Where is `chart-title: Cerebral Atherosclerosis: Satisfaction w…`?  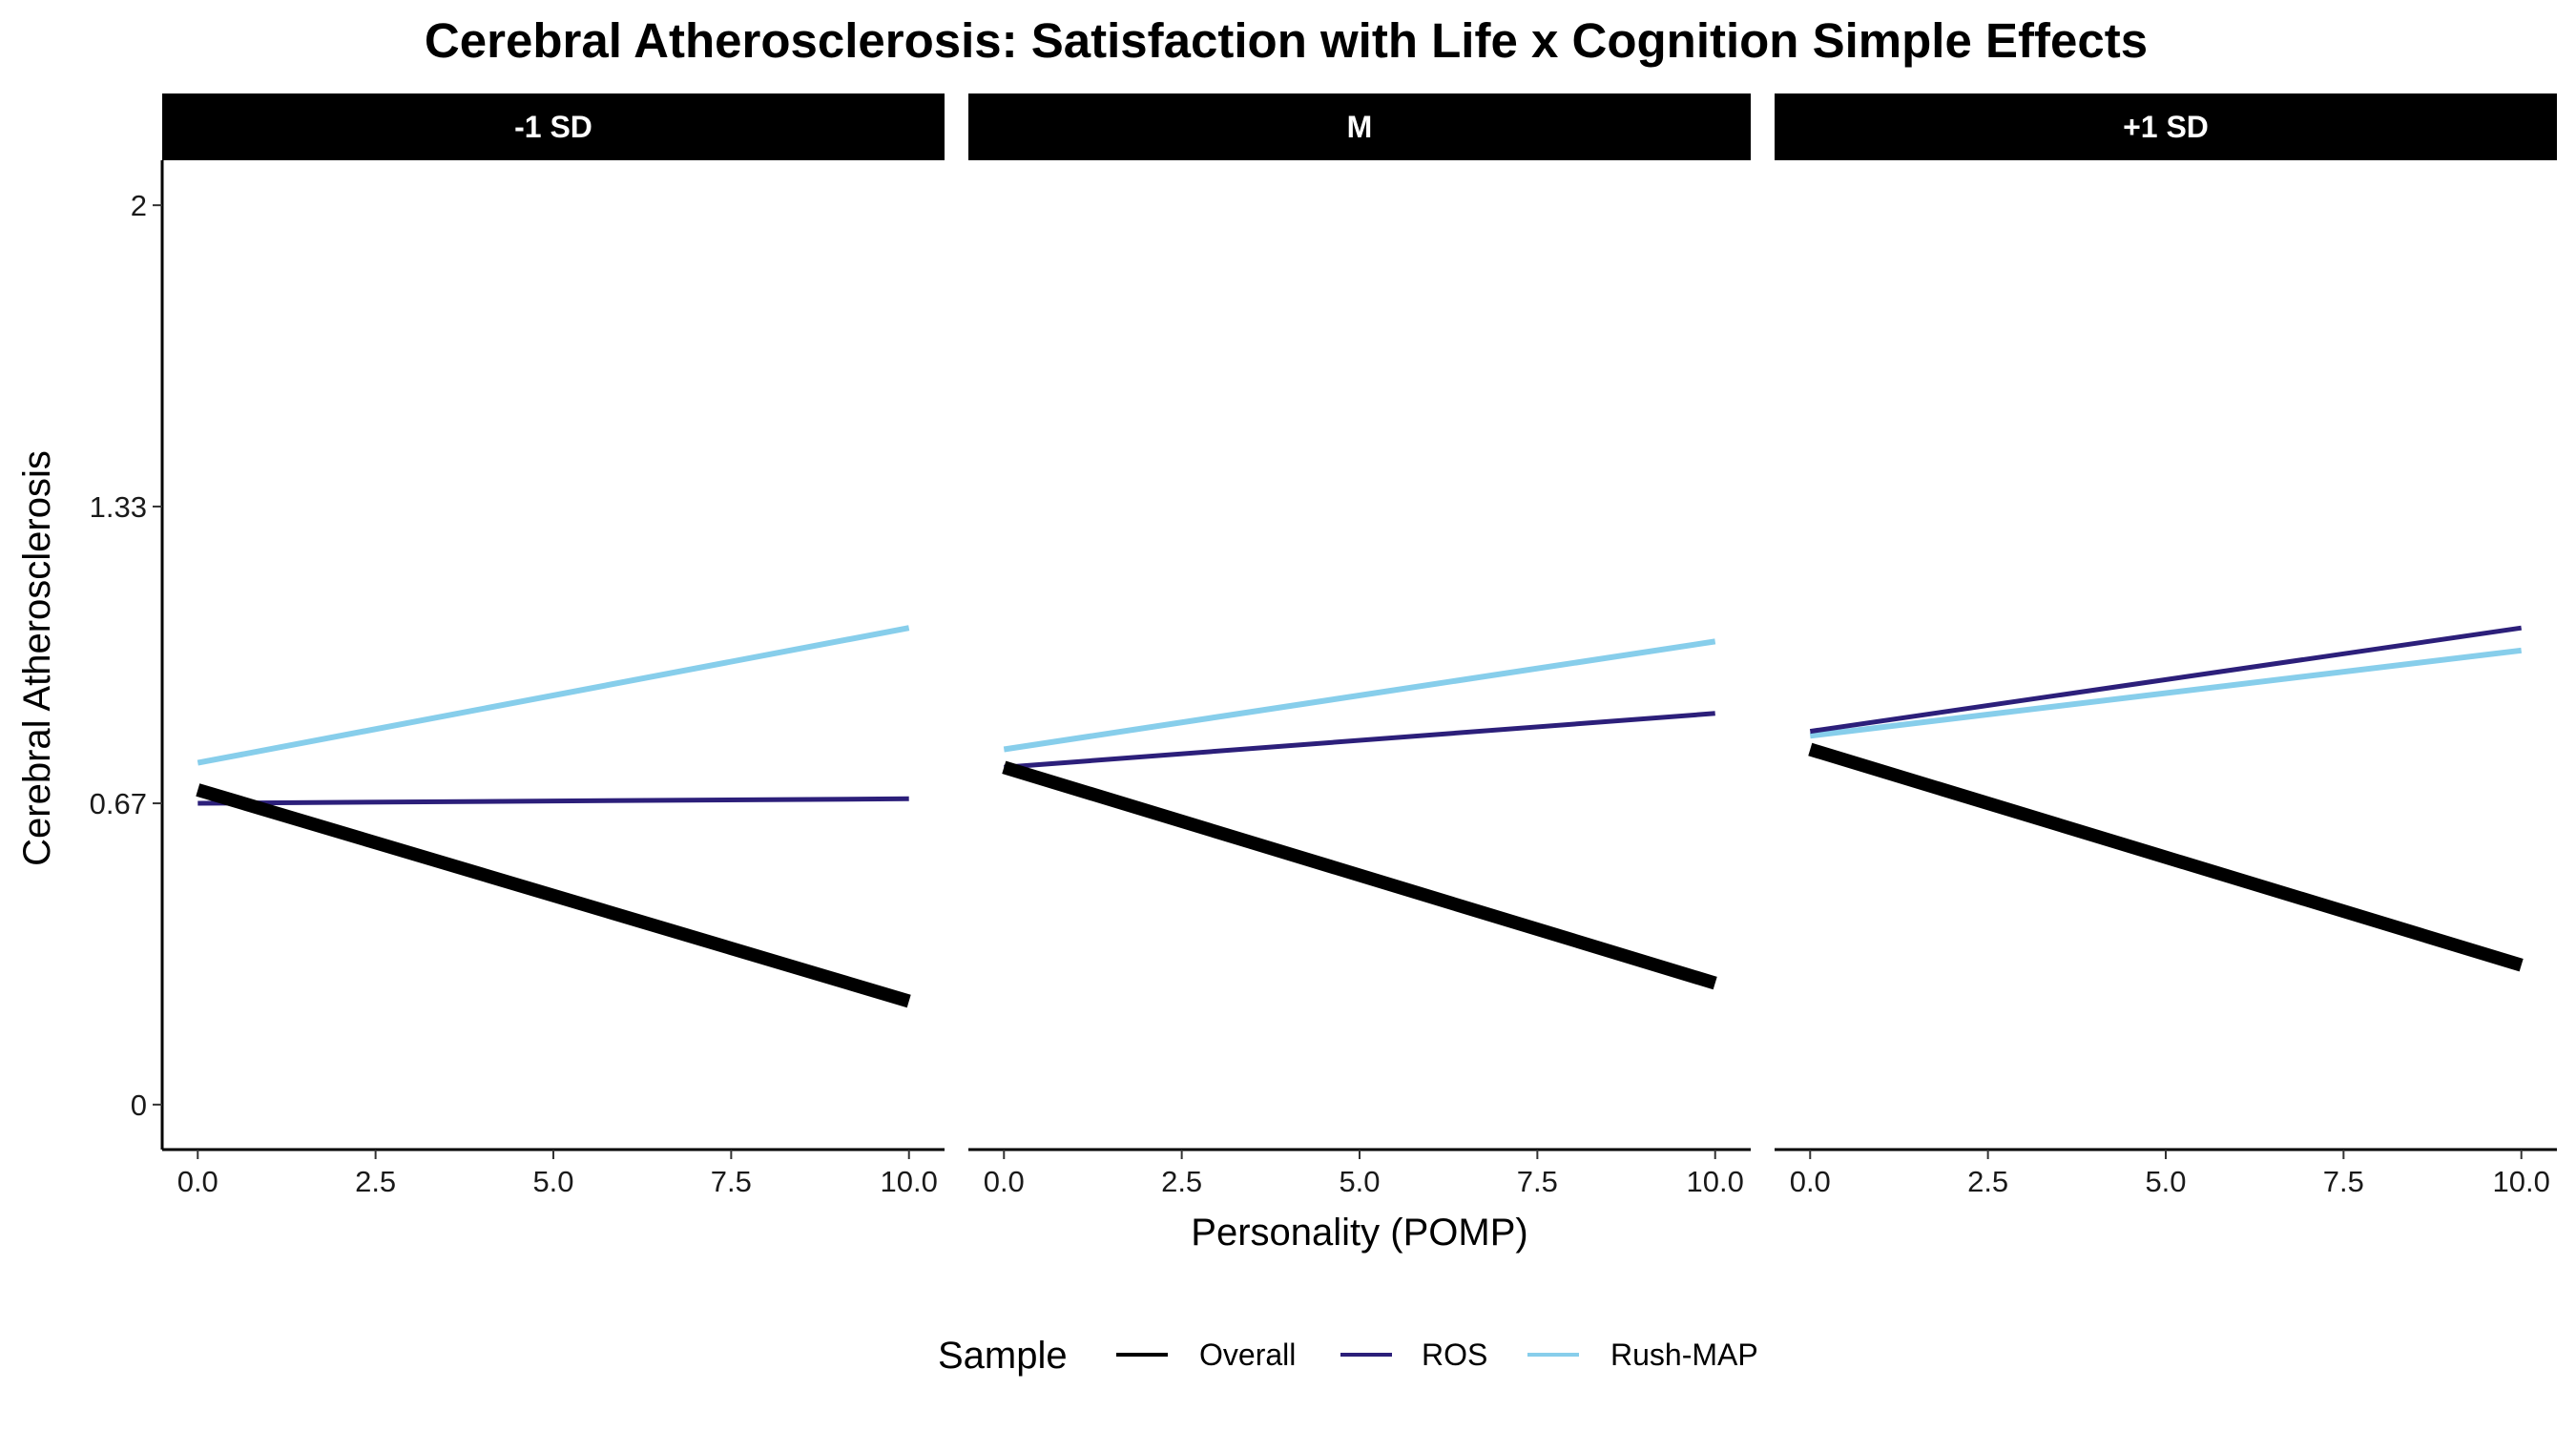 chart-title: Cerebral Atherosclerosis: Satisfaction w… is located at coordinates (1286, 40).